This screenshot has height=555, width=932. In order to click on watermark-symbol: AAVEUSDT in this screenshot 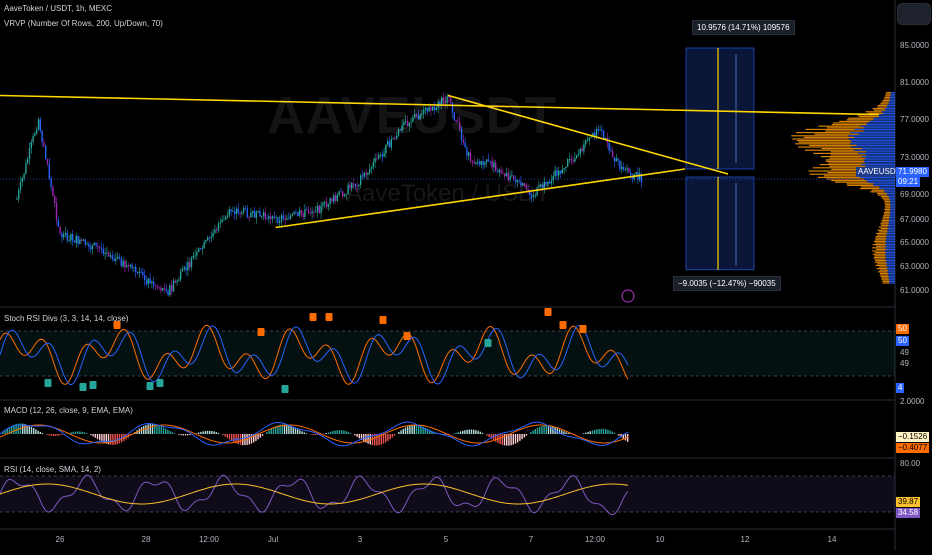, I will do `click(412, 116)`.